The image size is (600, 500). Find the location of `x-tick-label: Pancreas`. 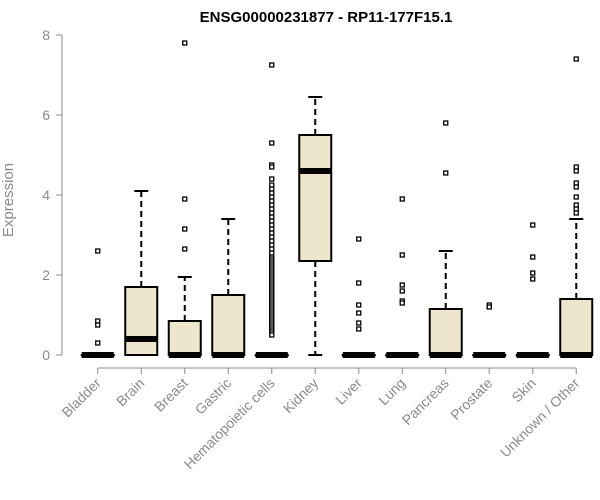

x-tick-label: Pancreas is located at coordinates (425, 401).